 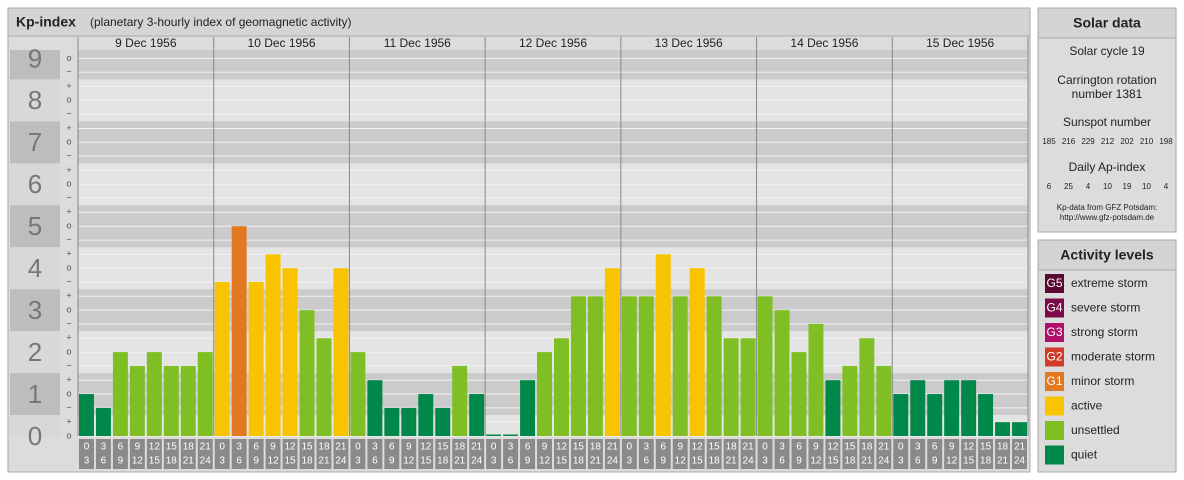 I want to click on sunspot-number: 212, so click(x=1108, y=141).